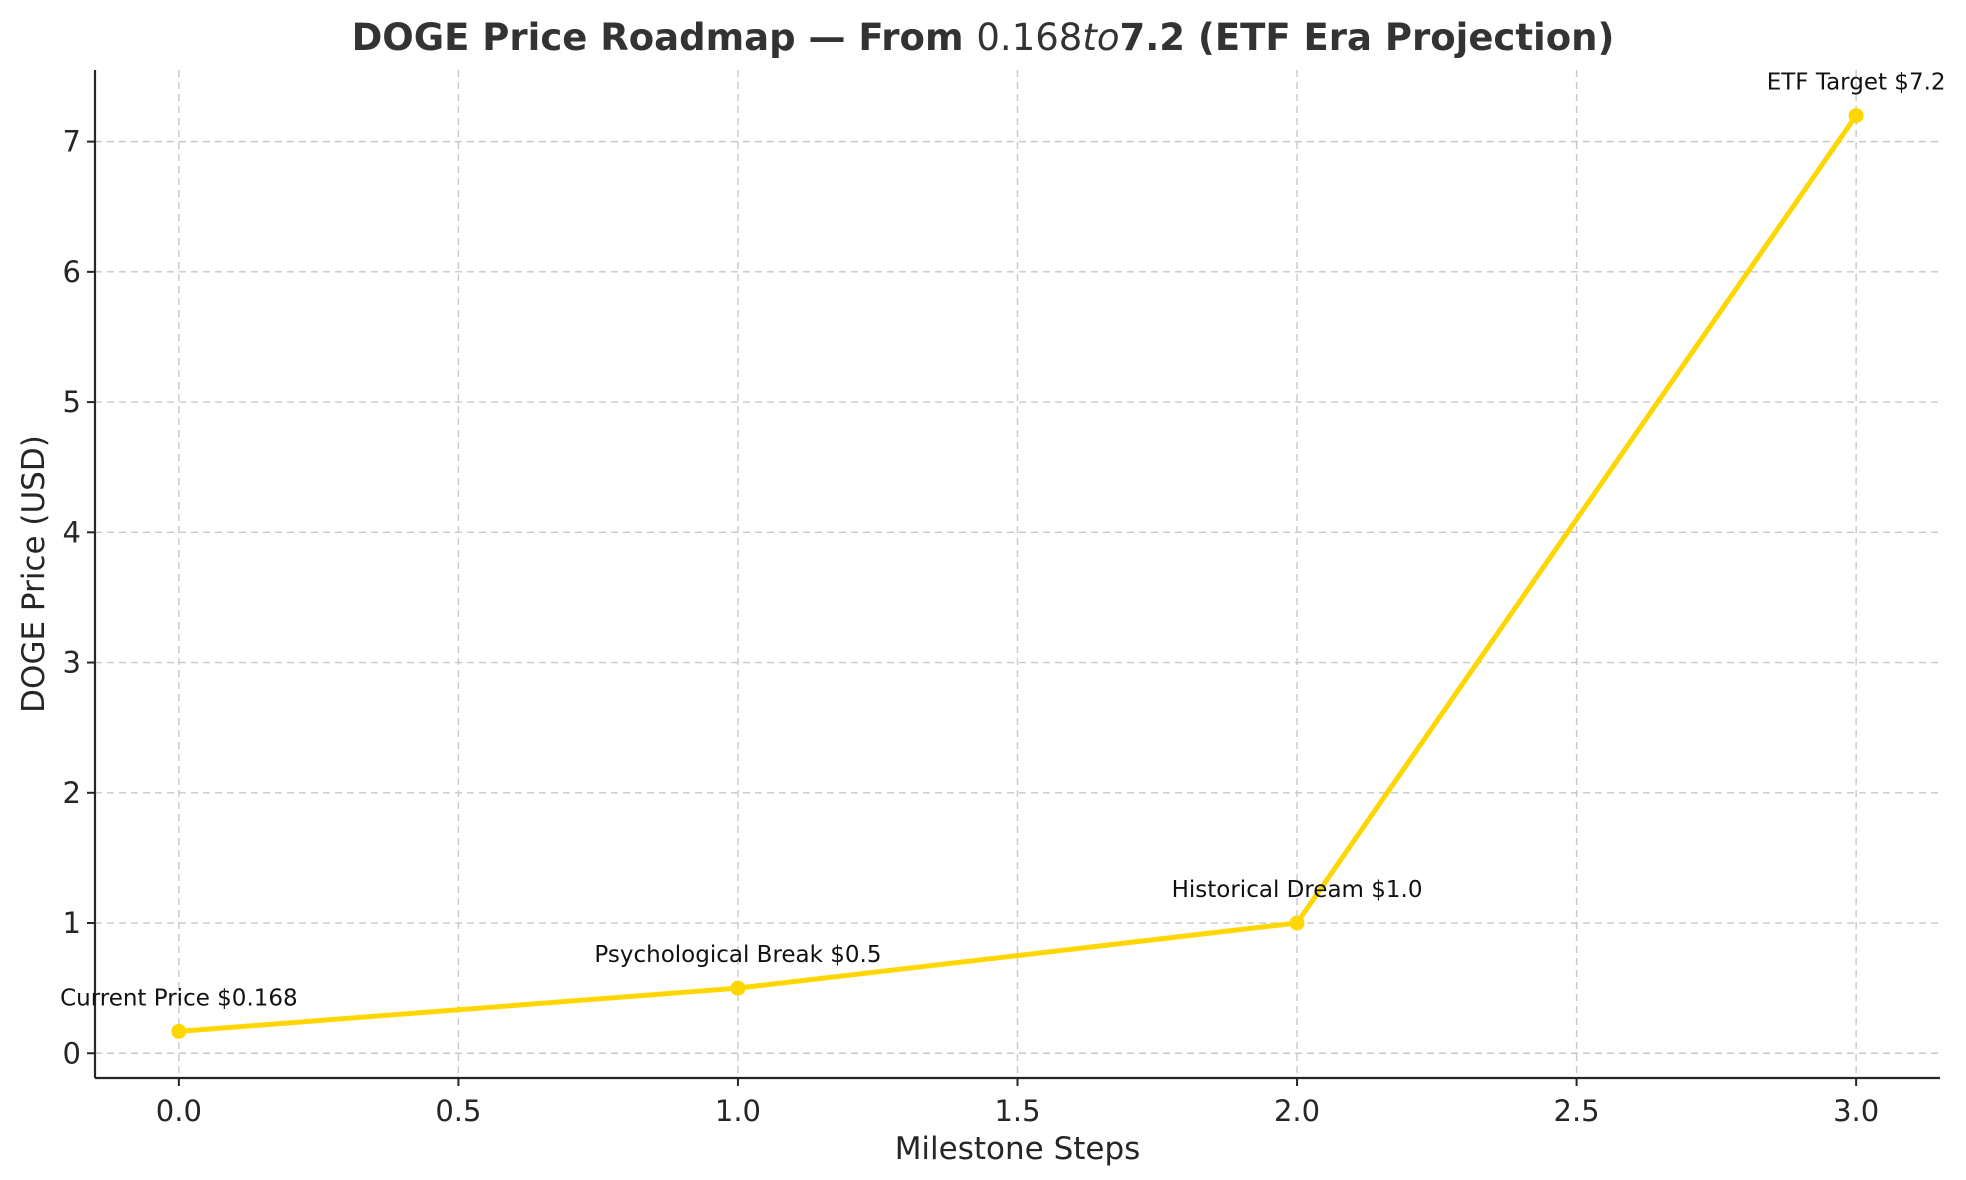 Image resolution: width=1966 pixels, height=1180 pixels. Describe the element at coordinates (1297, 890) in the screenshot. I see `data-label: Historical Dream $1.0` at that location.